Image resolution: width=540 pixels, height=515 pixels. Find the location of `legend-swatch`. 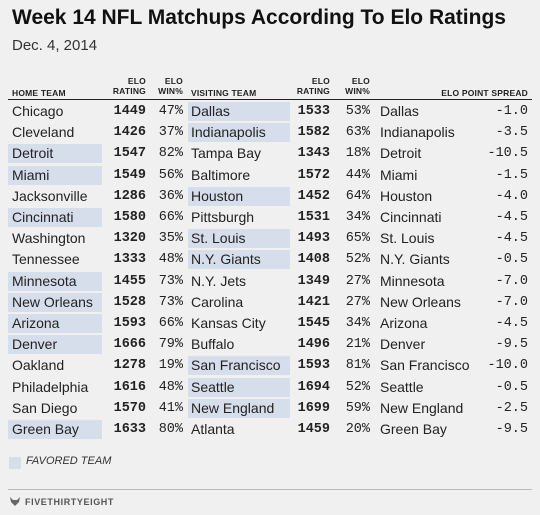

legend-swatch is located at coordinates (15, 463).